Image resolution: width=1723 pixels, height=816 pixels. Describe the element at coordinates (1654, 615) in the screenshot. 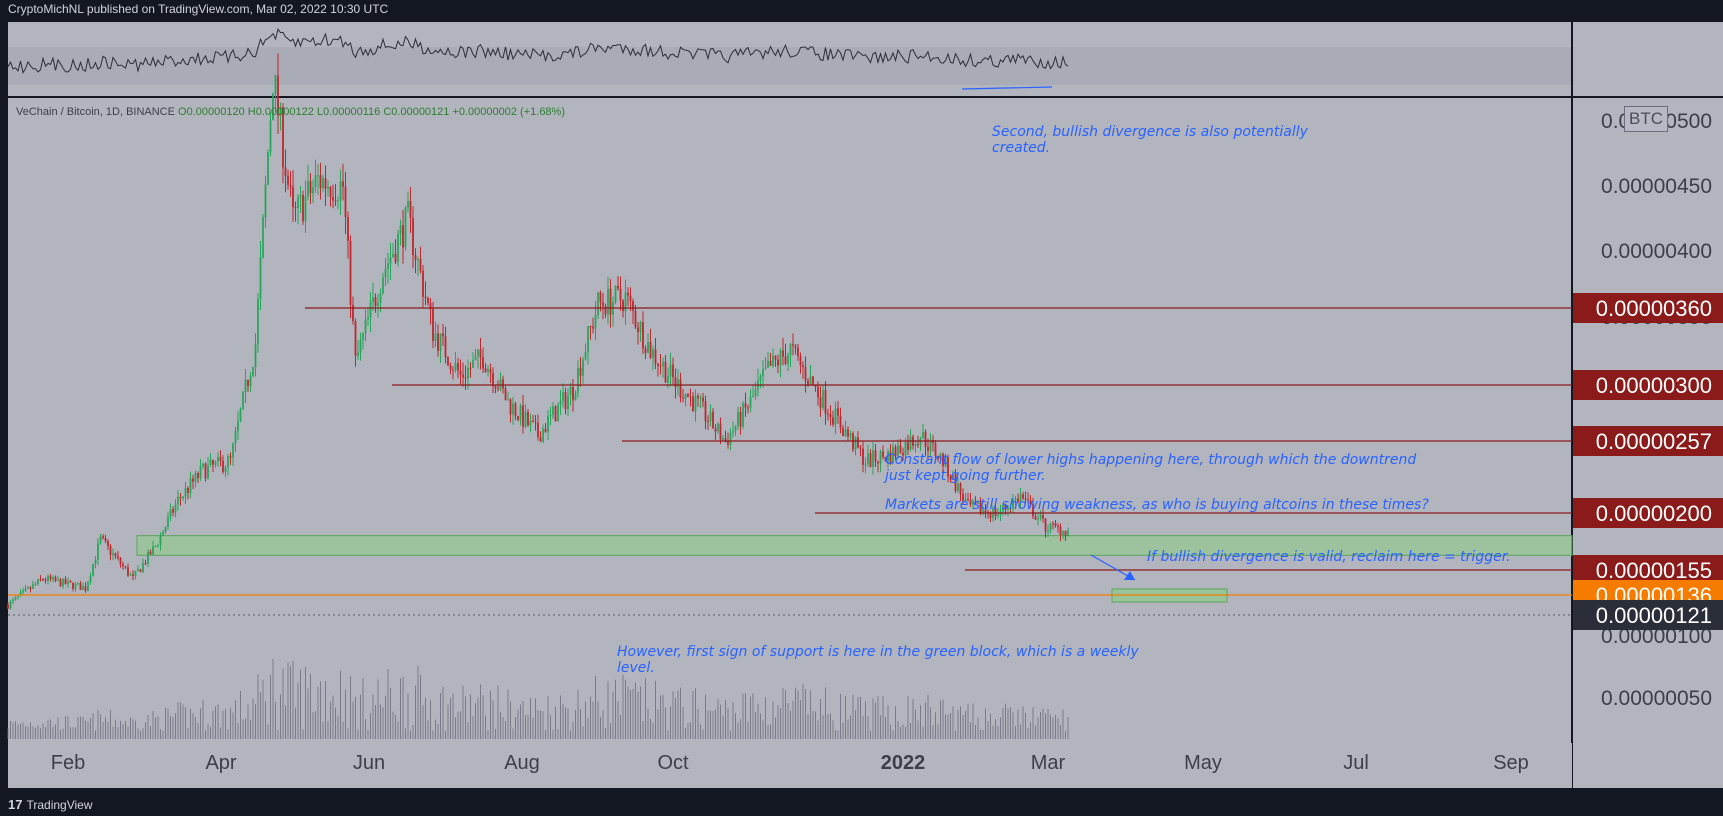

I see `level-label: 0.00000121` at that location.